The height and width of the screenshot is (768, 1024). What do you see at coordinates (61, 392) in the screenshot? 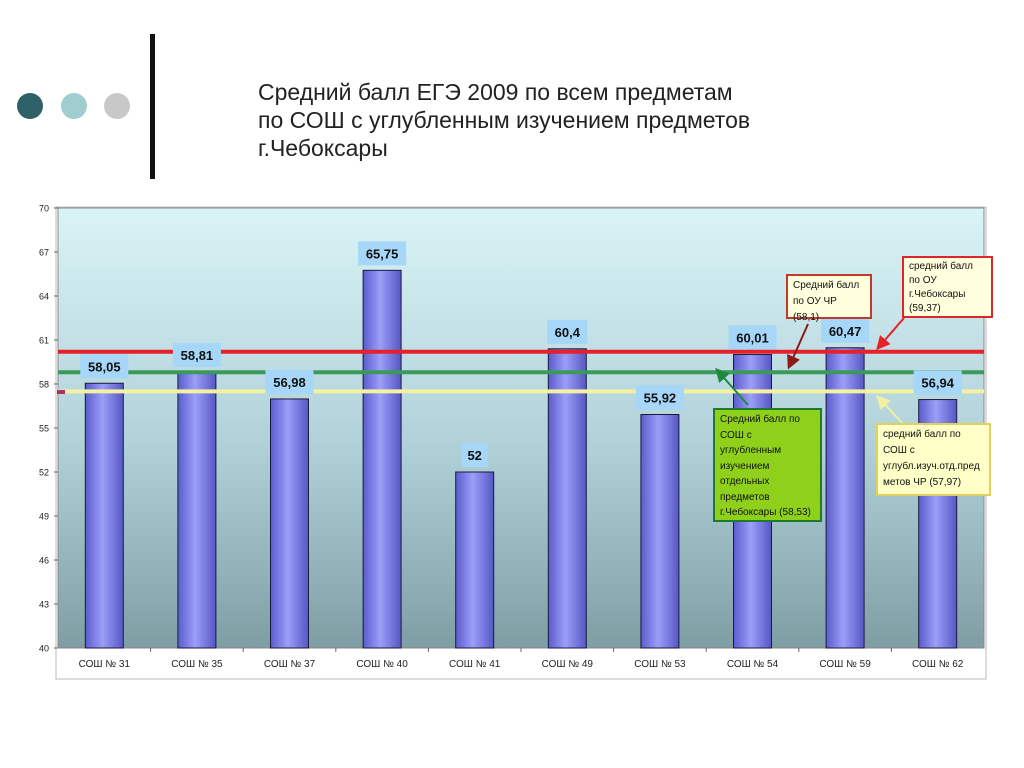
I see `legend-marker` at bounding box center [61, 392].